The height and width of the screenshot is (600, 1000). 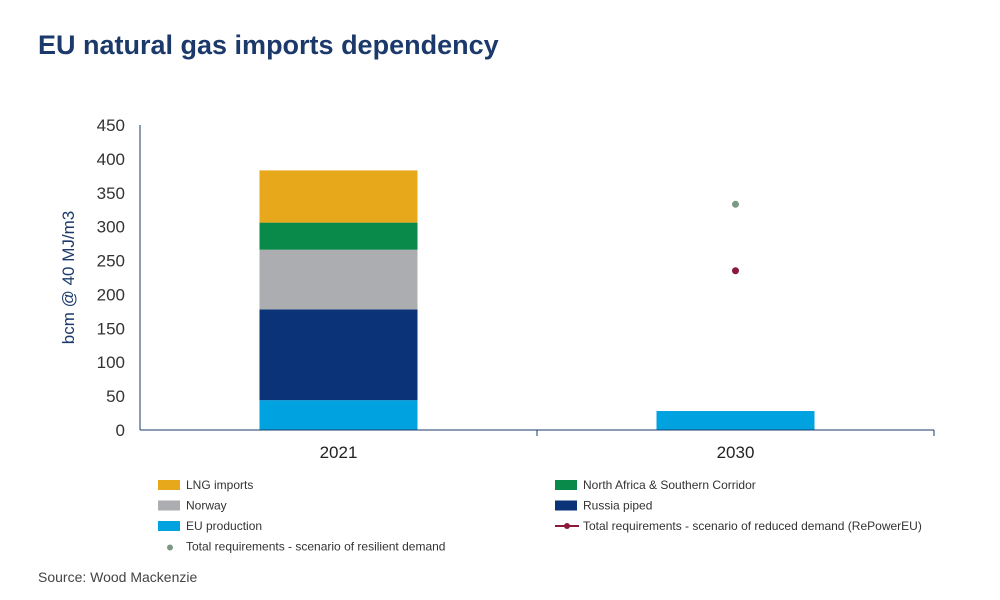 What do you see at coordinates (111, 193) in the screenshot?
I see `y-tick-label: 350` at bounding box center [111, 193].